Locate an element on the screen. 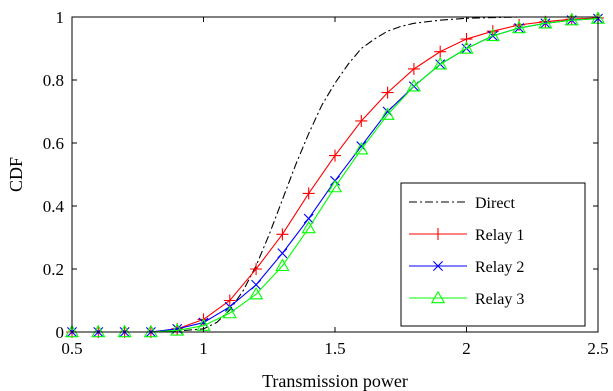  y-tick-label: 0.6 is located at coordinates (53, 143).